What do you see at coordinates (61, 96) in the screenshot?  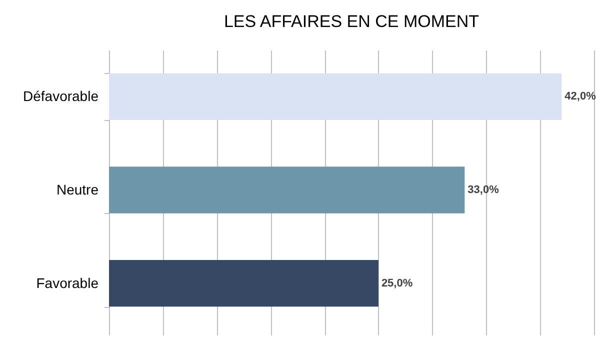 I see `y-tick-label: Défavorable` at bounding box center [61, 96].